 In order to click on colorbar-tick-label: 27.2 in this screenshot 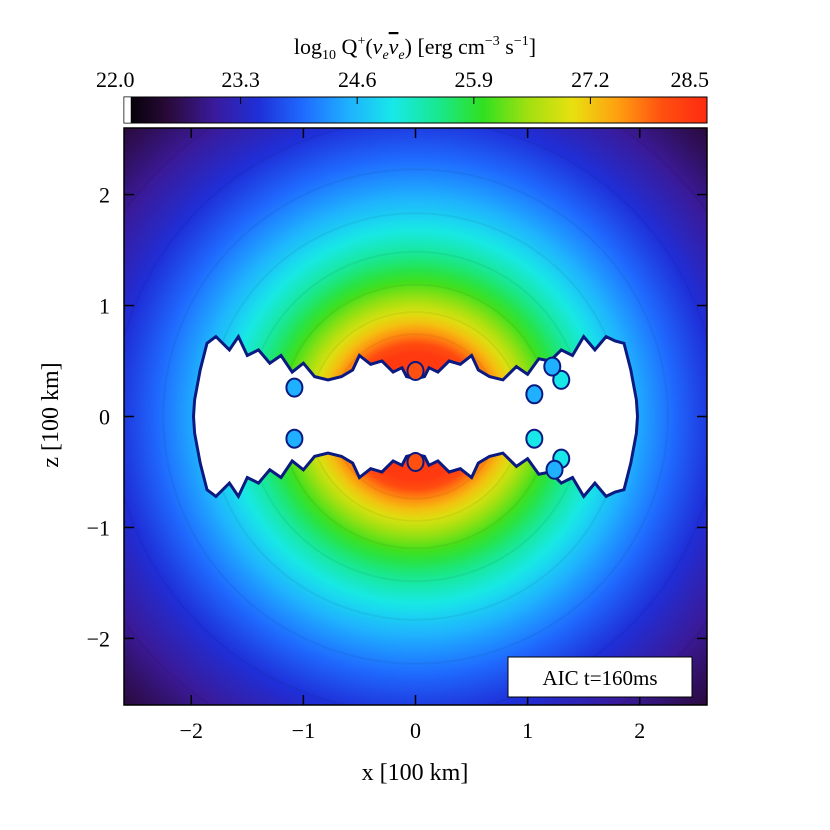, I will do `click(590, 79)`.